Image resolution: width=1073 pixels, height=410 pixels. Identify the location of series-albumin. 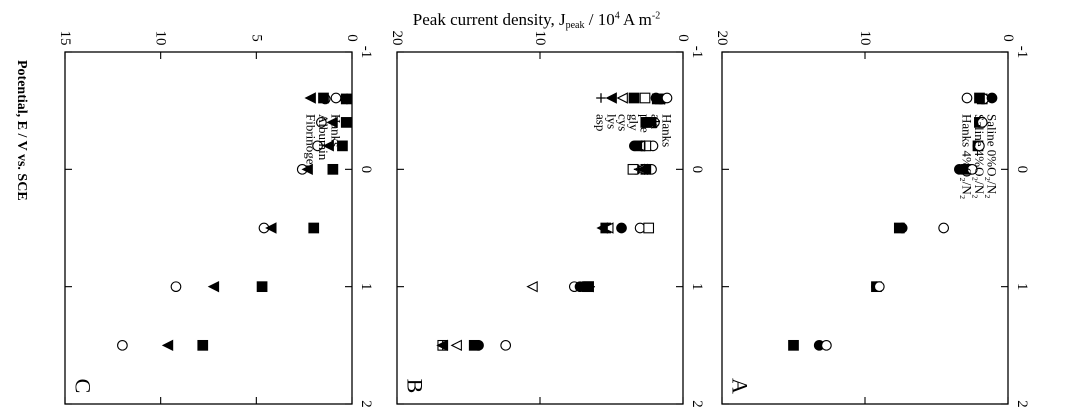
(274, 222).